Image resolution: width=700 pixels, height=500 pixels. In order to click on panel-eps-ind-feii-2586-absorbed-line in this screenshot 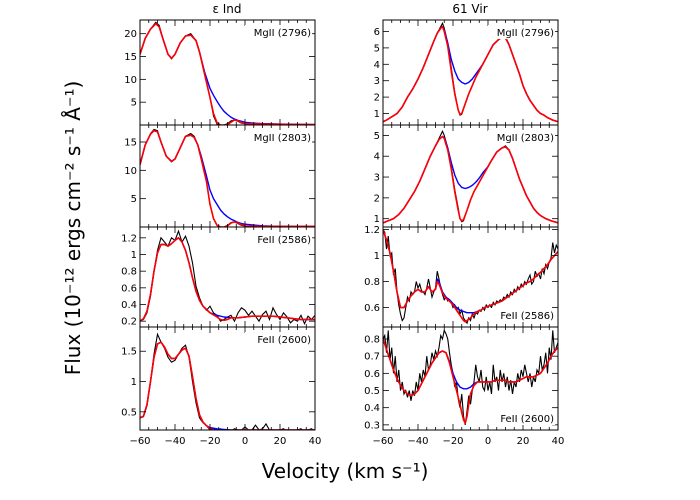, I will do `click(227, 279)`.